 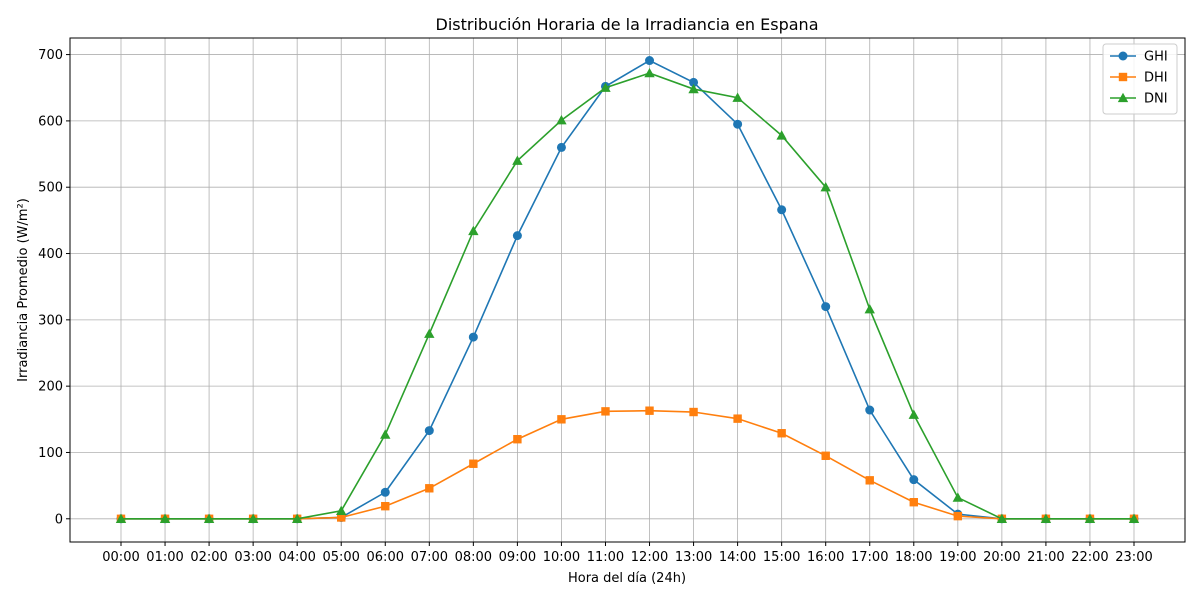 I want to click on x-tick-label: 15:00, so click(x=781, y=557).